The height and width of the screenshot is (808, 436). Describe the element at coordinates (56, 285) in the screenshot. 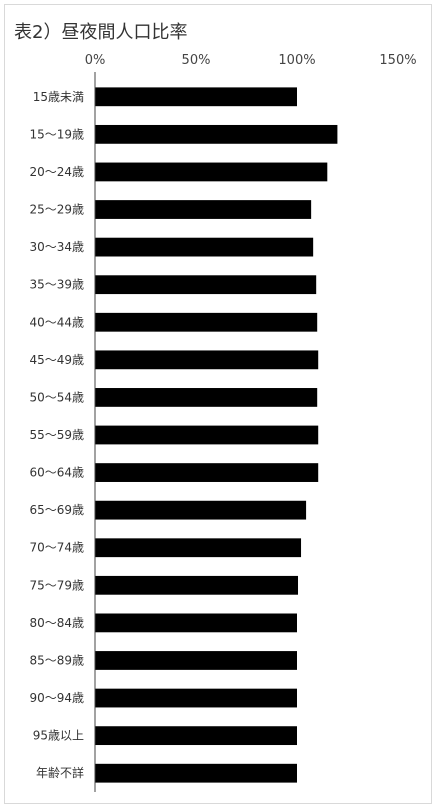

I see `category-label: 35～39歳` at that location.